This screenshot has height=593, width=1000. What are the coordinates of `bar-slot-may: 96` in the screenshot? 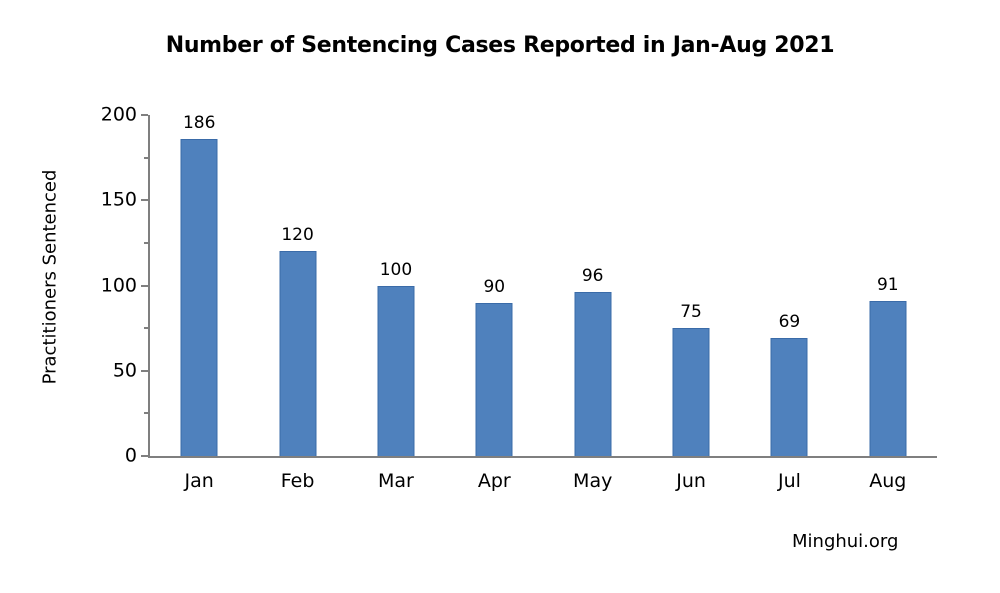 It's located at (593, 285).